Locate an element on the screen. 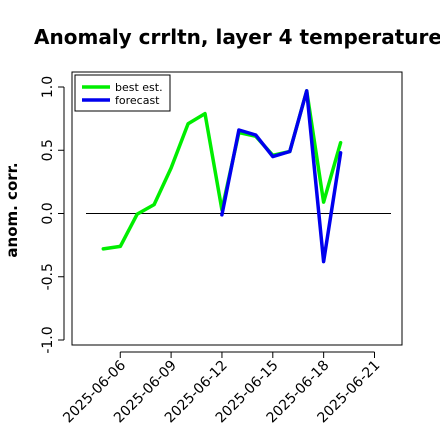  series-line-forecast is located at coordinates (281, 176).